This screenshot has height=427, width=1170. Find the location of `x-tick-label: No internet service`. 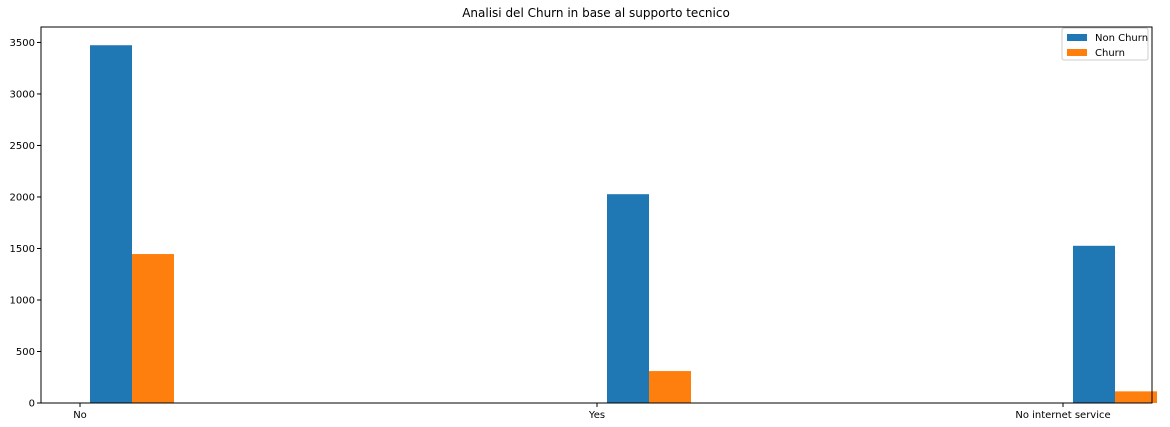

x-tick-label: No internet service is located at coordinates (1062, 415).